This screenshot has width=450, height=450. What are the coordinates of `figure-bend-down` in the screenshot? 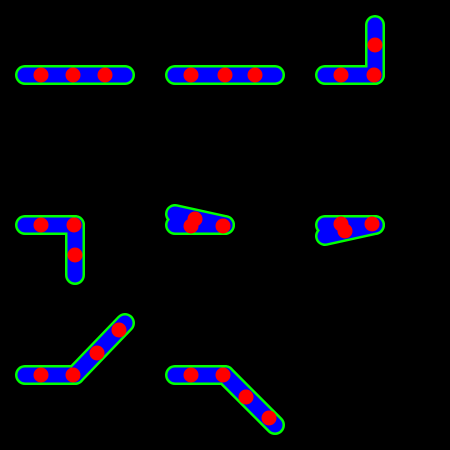 It's located at (50, 250).